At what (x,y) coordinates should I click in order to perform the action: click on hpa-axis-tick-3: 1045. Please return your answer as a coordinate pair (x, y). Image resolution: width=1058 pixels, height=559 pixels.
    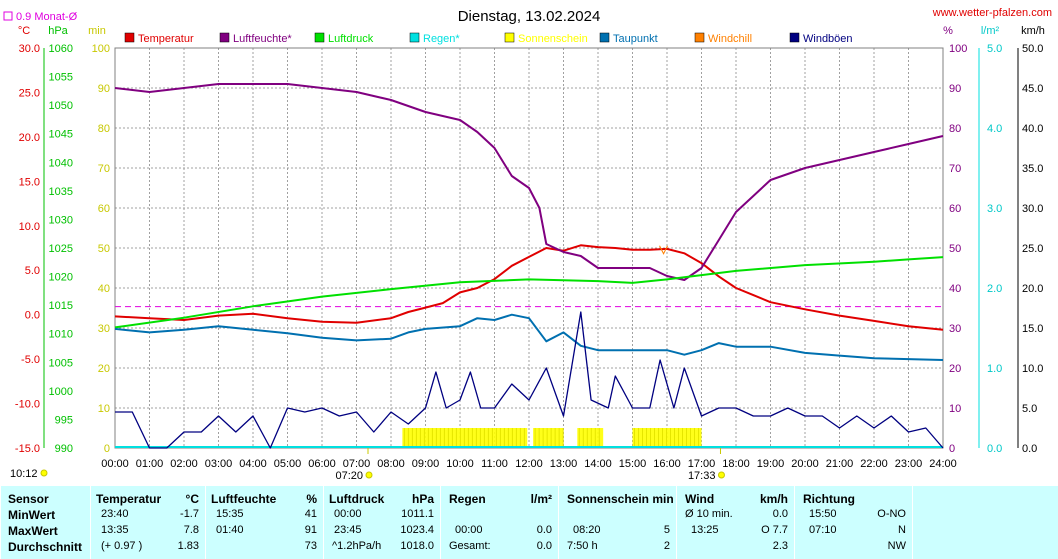
    Looking at the image, I should click on (61, 135).